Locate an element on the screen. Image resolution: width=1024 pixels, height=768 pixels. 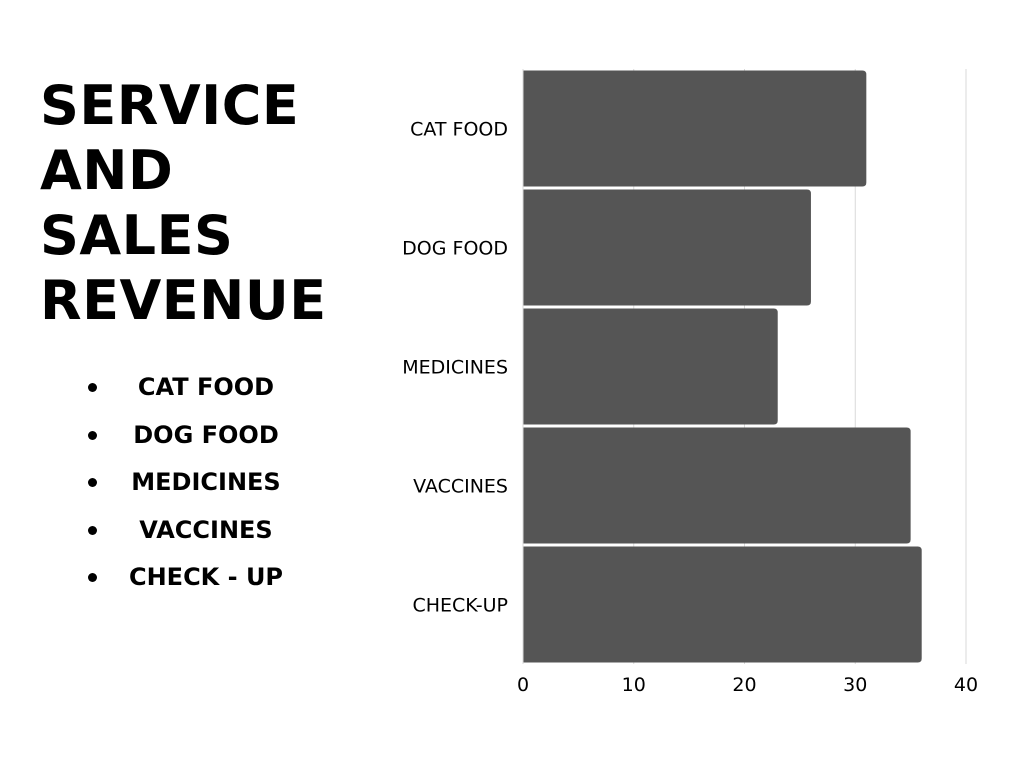
list-item-label: CHECK - UP is located at coordinates (206, 577).